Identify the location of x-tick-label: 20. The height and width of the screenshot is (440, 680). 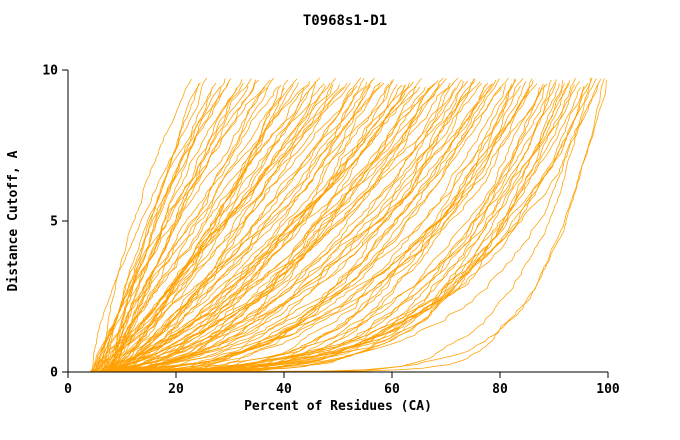
(176, 389).